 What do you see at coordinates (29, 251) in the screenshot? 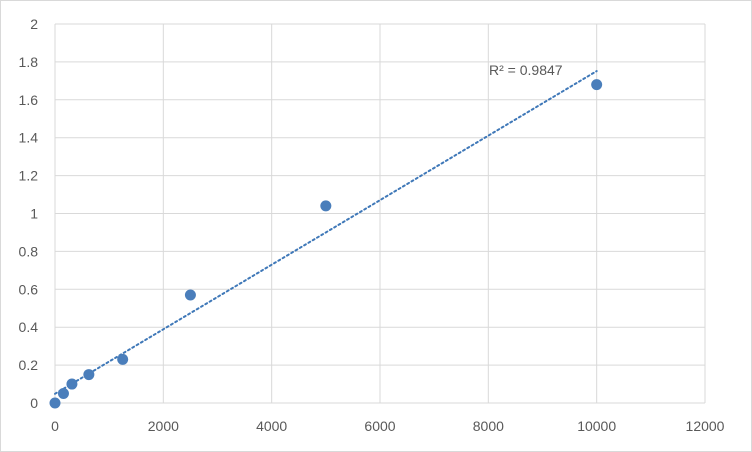
I see `y-tick-label: 0.8` at bounding box center [29, 251].